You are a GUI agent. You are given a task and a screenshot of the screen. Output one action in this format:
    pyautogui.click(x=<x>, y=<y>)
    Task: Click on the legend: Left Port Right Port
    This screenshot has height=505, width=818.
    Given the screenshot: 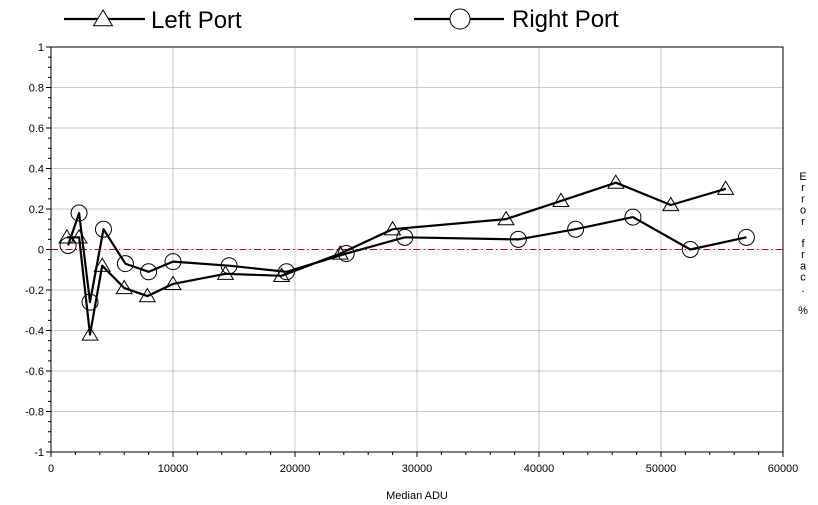 What is the action you would take?
    pyautogui.click(x=341, y=20)
    